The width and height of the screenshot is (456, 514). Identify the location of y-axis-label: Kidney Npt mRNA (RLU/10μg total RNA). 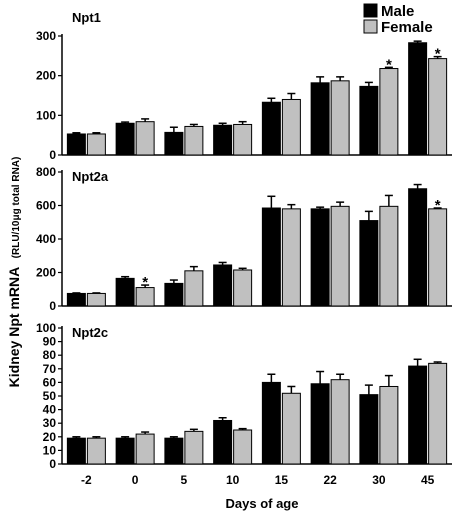
(14, 272).